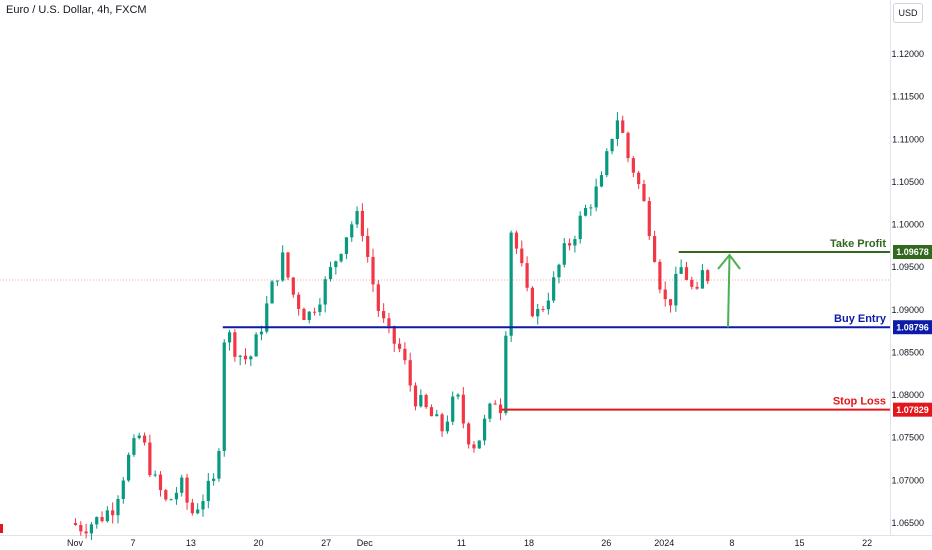 The height and width of the screenshot is (550, 932). Describe the element at coordinates (907, 54) in the screenshot. I see `price-tick-label: 1.12000` at that location.